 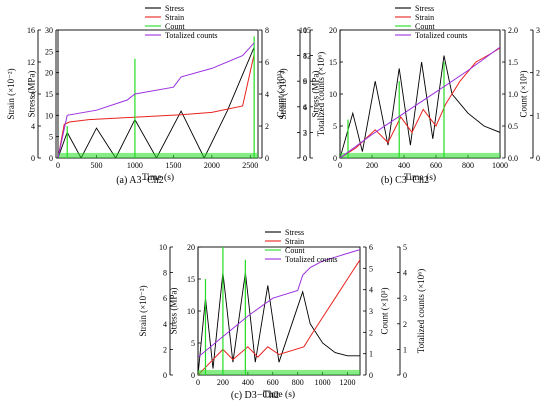 I want to click on x-tick-label: 2000, so click(x=212, y=165).